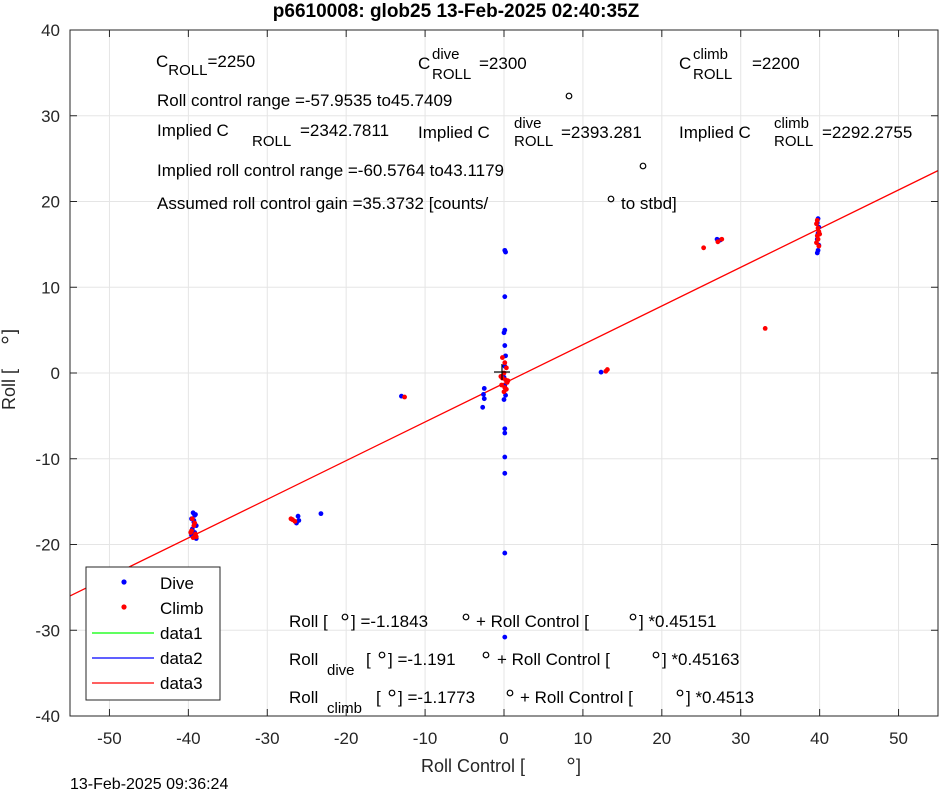 This screenshot has width=939, height=792. What do you see at coordinates (502, 738) in the screenshot?
I see `x-tick-labels: -50 -40 -30 -20 -10 0 10 20 30 40 50` at bounding box center [502, 738].